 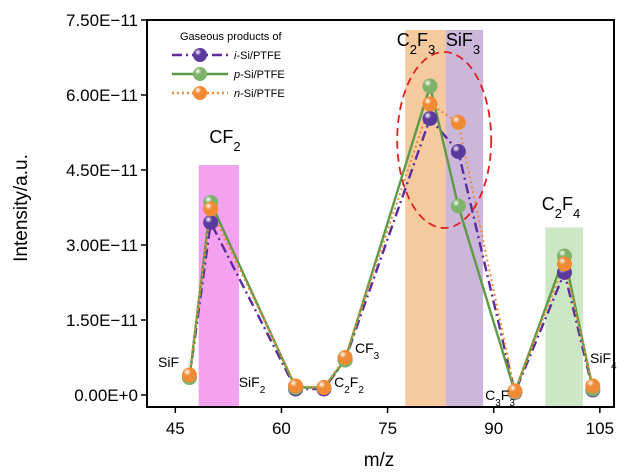 I want to click on y-tick-label: 1.50E−11, so click(x=102, y=320).